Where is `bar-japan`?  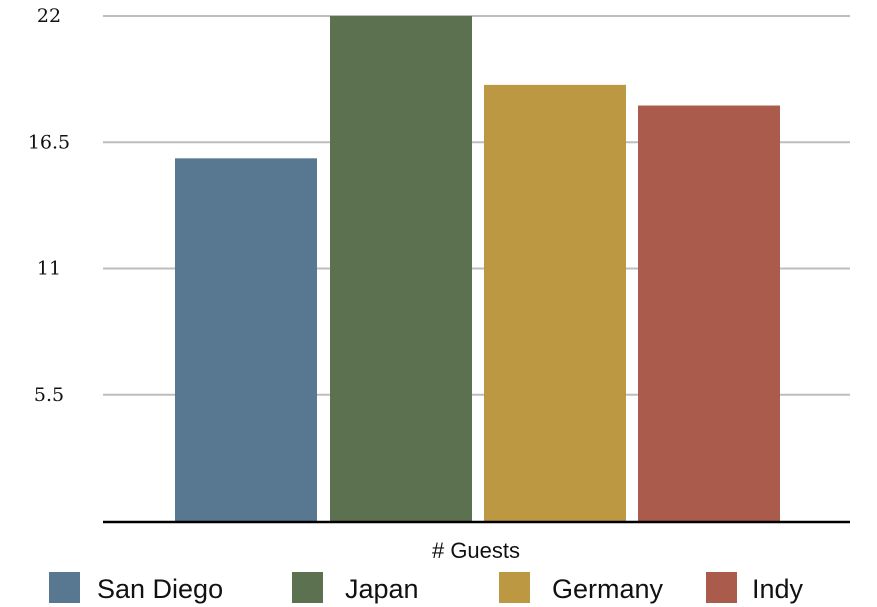
bar-japan is located at coordinates (401, 268).